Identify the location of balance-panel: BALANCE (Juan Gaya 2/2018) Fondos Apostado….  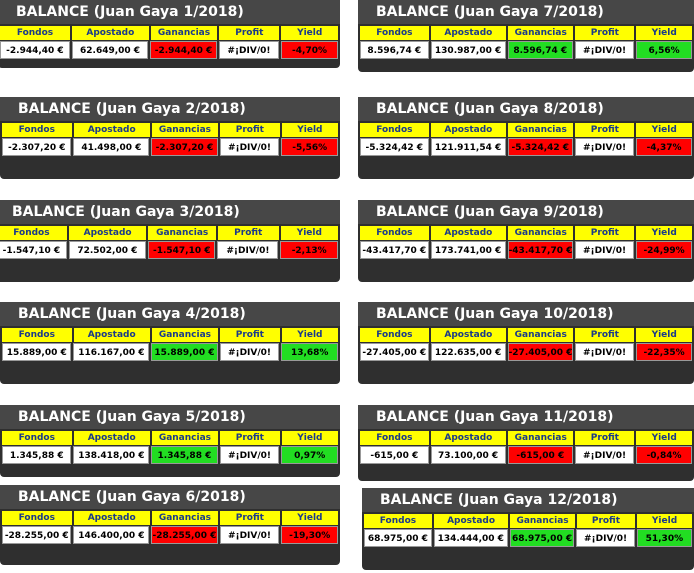
(170, 138).